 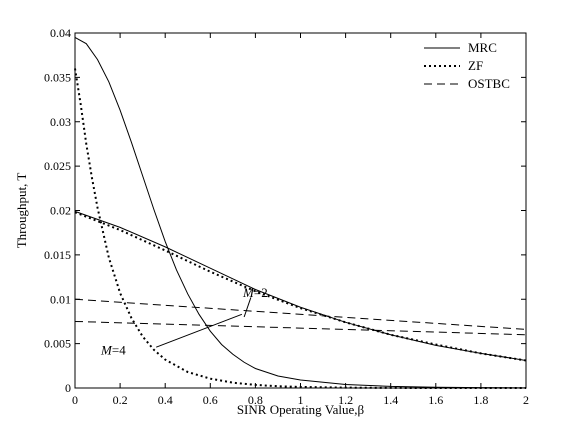 I want to click on x-axis-label: SINR Operating Value,β, so click(x=301, y=409).